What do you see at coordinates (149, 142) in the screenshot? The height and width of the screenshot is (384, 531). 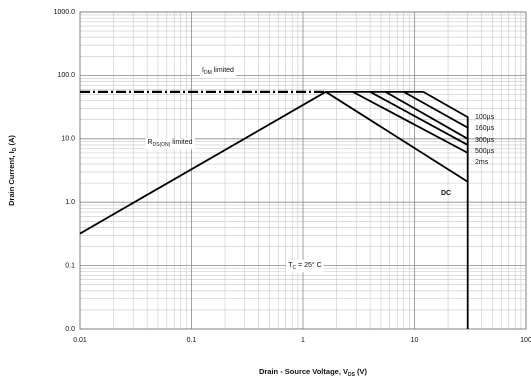 I see `annotation-part: R` at bounding box center [149, 142].